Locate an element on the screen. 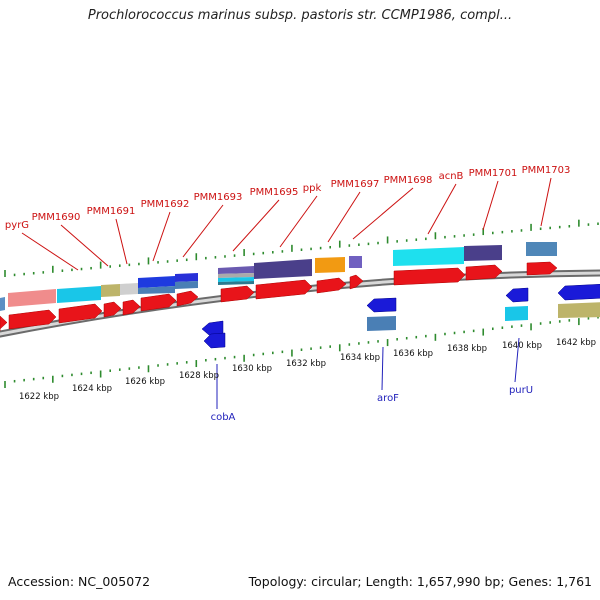 The image size is (600, 600). kbp-label: 1622 kbp is located at coordinates (39, 397).